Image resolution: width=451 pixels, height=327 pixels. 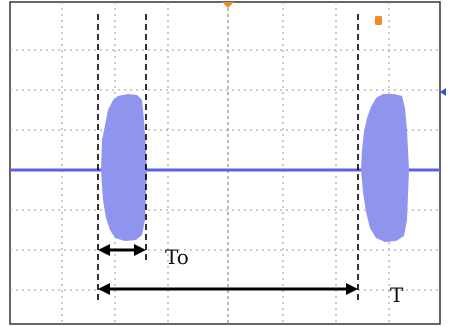 I want to click on level-marker-icon, so click(x=378, y=20).